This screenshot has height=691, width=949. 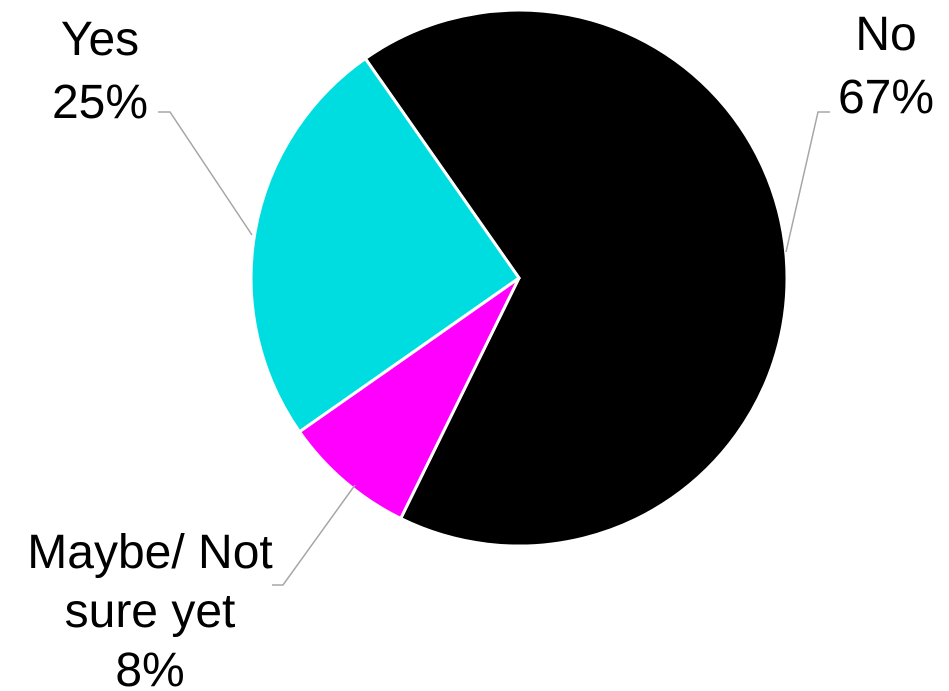 What do you see at coordinates (314, 535) in the screenshot?
I see `leader-line-maybe` at bounding box center [314, 535].